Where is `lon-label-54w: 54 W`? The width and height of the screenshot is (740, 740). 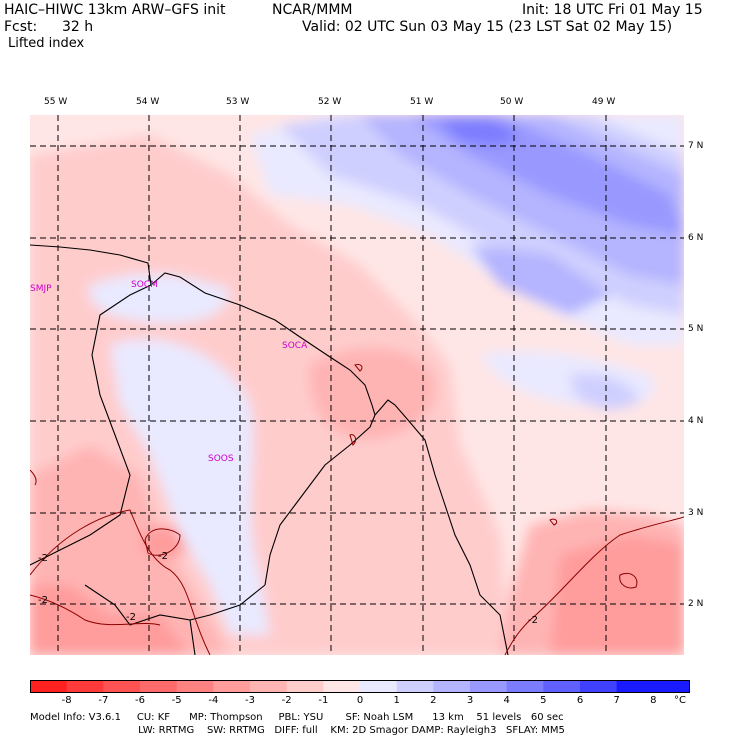
lon-label-54w: 54 W is located at coordinates (148, 102).